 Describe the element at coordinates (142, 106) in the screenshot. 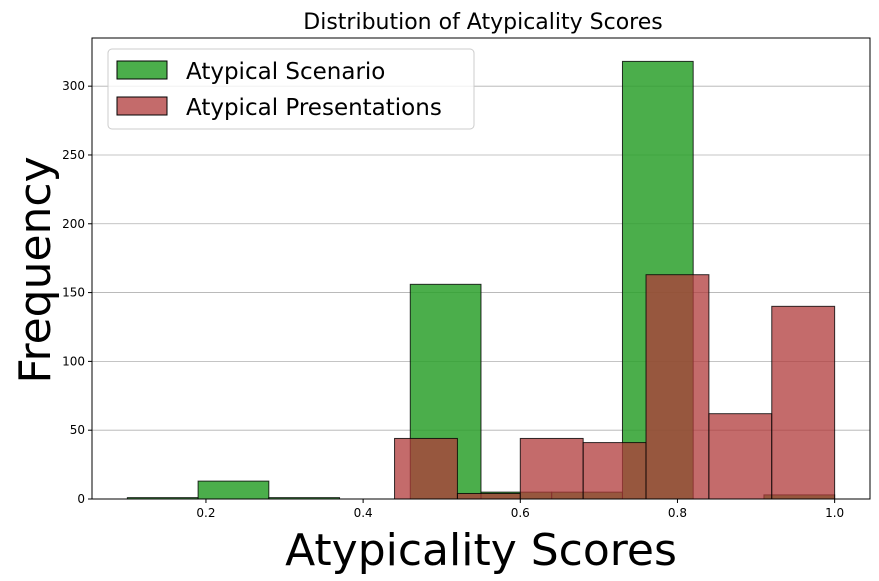

I see `legend-swatch-atypical-presentations` at that location.